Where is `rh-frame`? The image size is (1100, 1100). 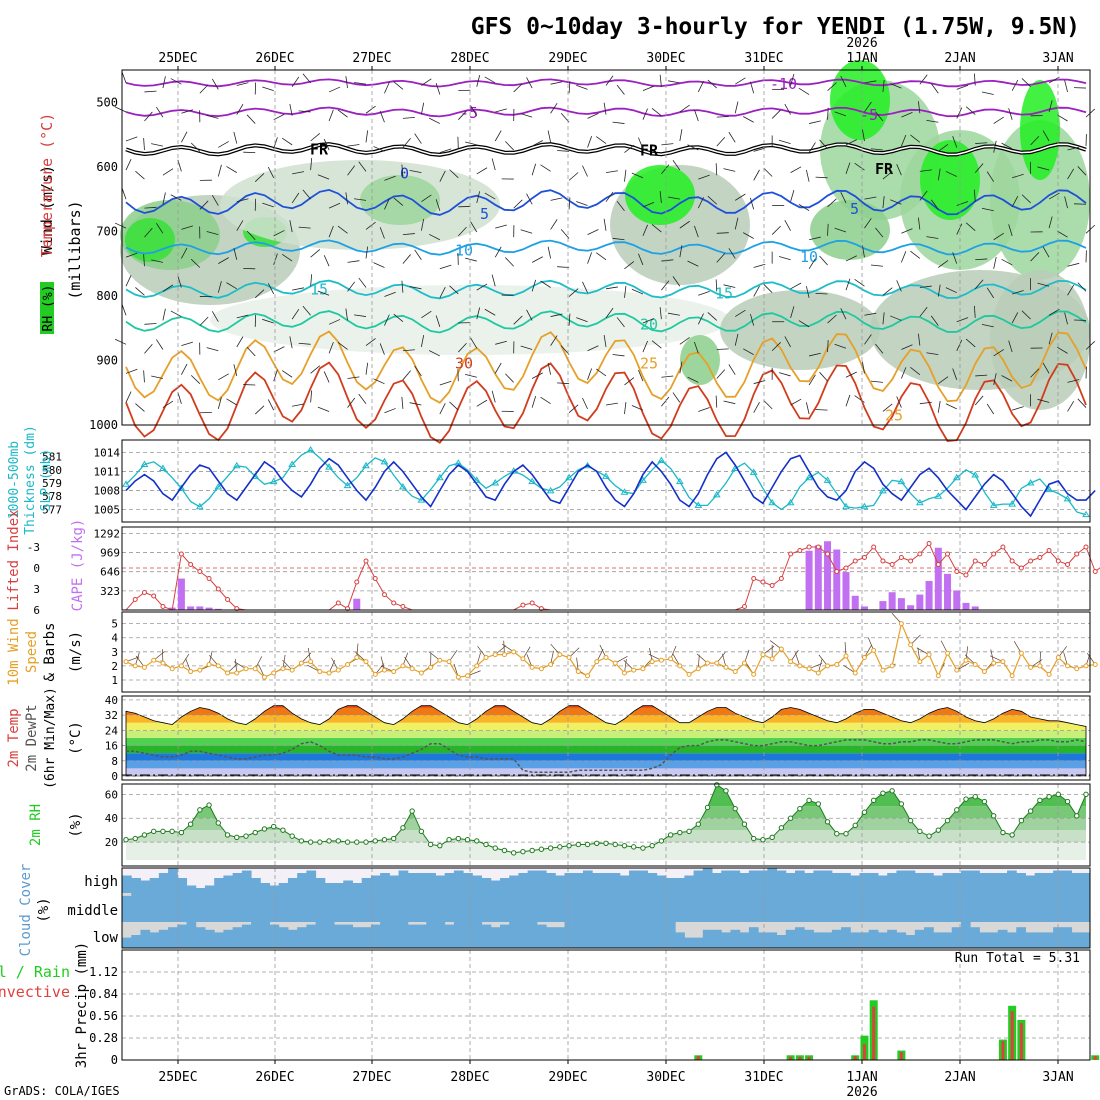
rh-frame is located at coordinates (606, 825).